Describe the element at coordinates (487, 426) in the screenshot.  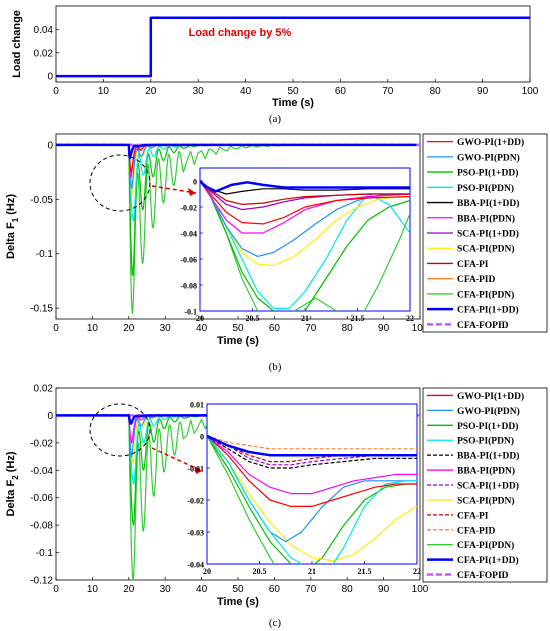
I see `f2-legend-label: PSO-PI(1+DD)` at that location.